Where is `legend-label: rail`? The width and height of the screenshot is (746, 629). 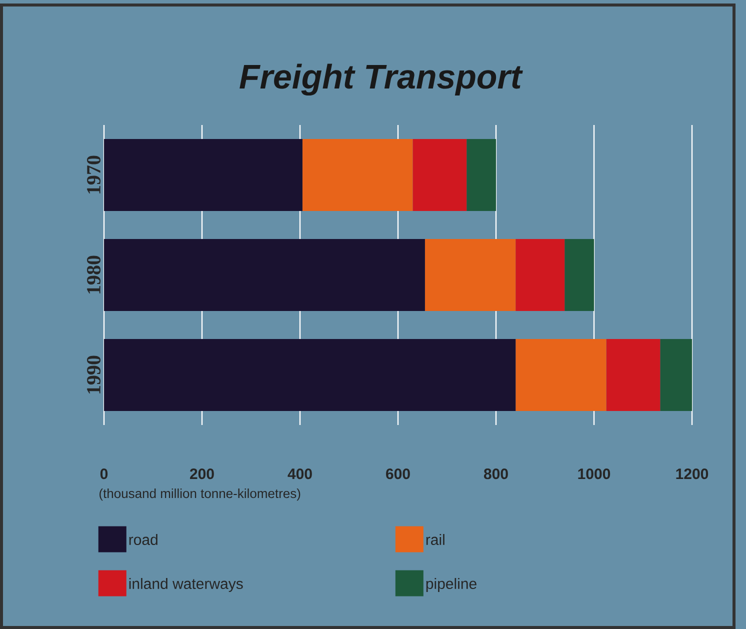 legend-label: rail is located at coordinates (435, 540).